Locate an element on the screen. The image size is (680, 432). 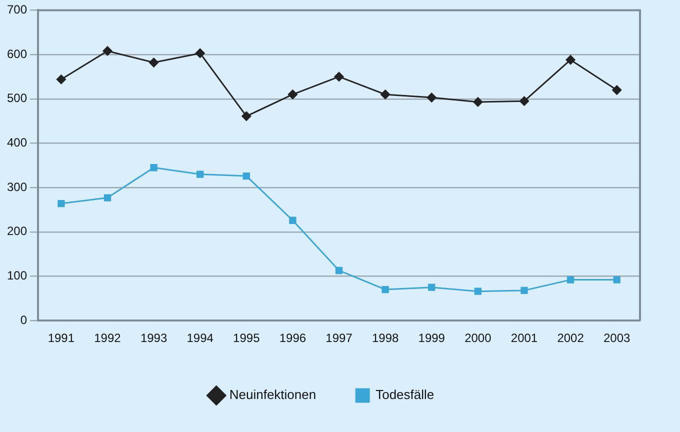
y-tick-label: 600 is located at coordinates (17, 53).